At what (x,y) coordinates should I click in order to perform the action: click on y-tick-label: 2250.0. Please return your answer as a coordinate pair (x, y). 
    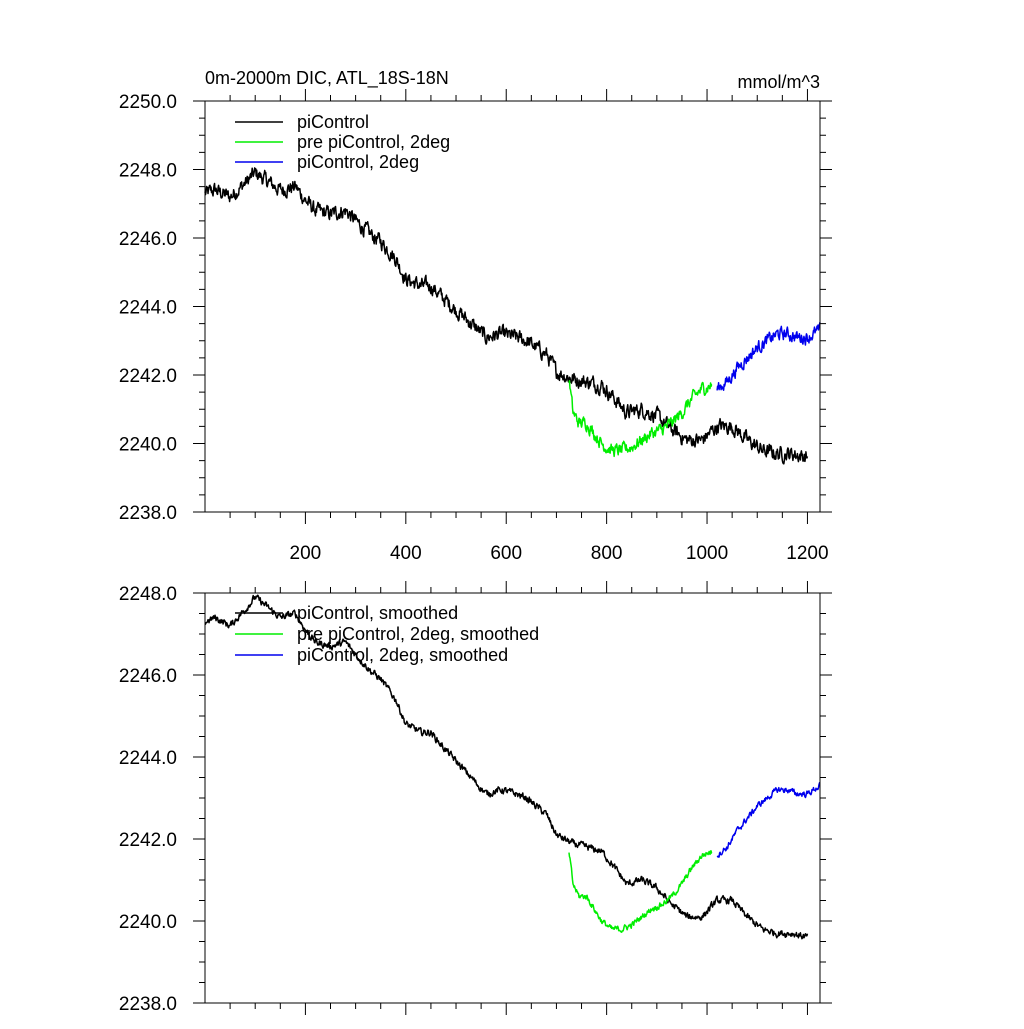
    Looking at the image, I should click on (148, 102).